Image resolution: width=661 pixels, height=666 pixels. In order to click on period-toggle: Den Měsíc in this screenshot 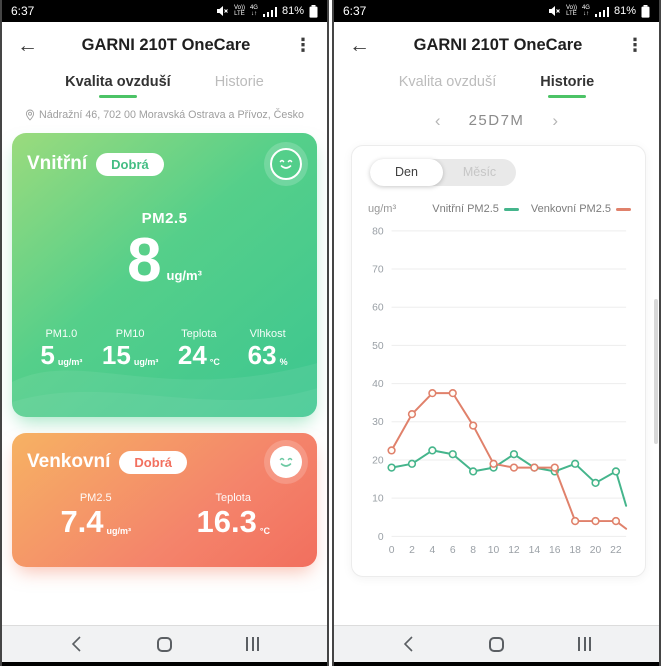, I will do `click(443, 172)`.